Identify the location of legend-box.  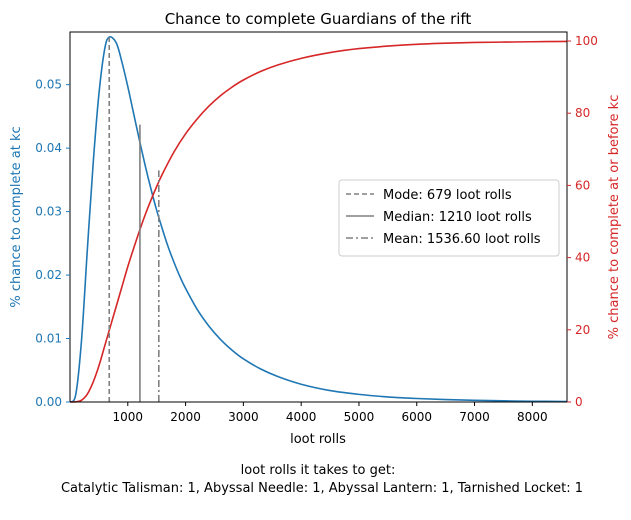
(449, 218).